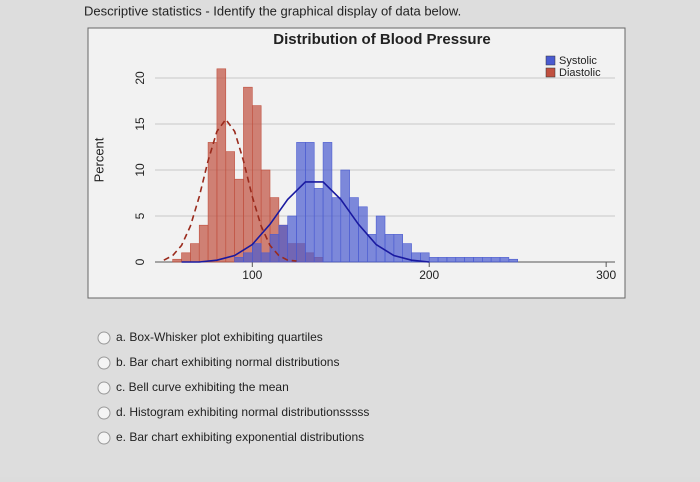  What do you see at coordinates (140, 215) in the screenshot?
I see `y-tick-label: 5` at bounding box center [140, 215].